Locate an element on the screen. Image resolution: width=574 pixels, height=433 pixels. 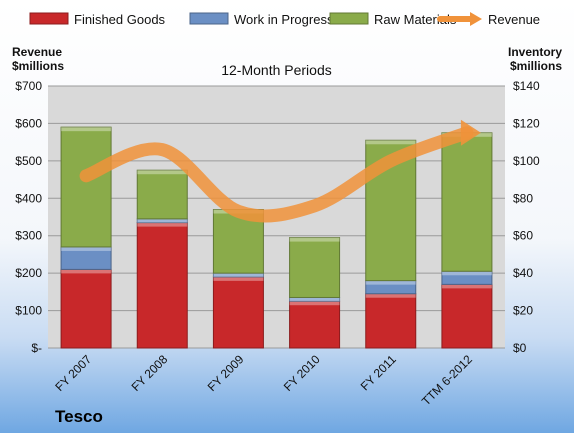
x-tick-label: FY 2010 is located at coordinates (302, 373).